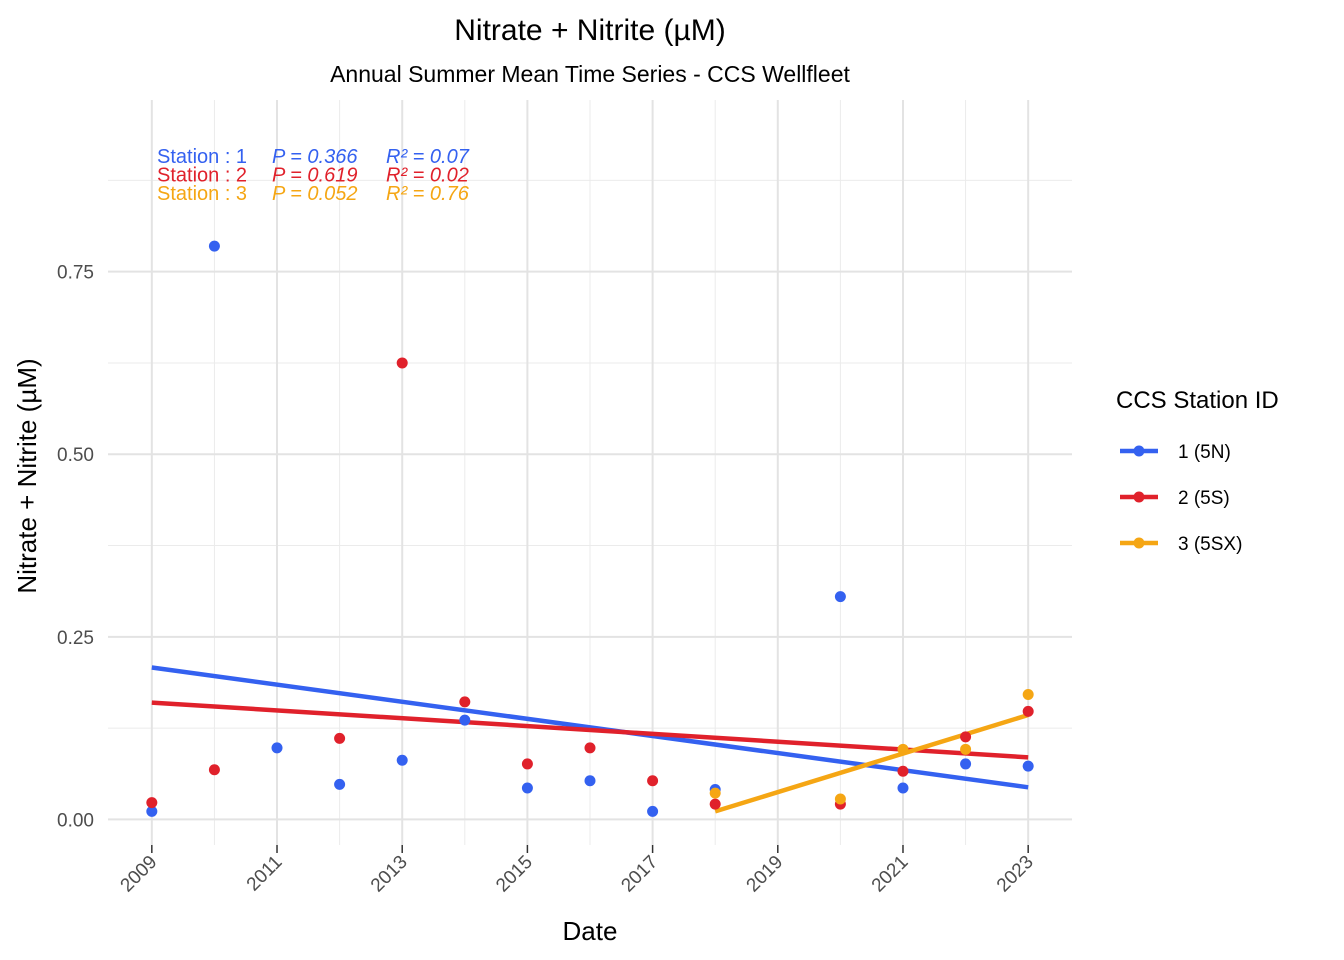  Describe the element at coordinates (75, 455) in the screenshot. I see `y-tick-label: 0.50` at that location.